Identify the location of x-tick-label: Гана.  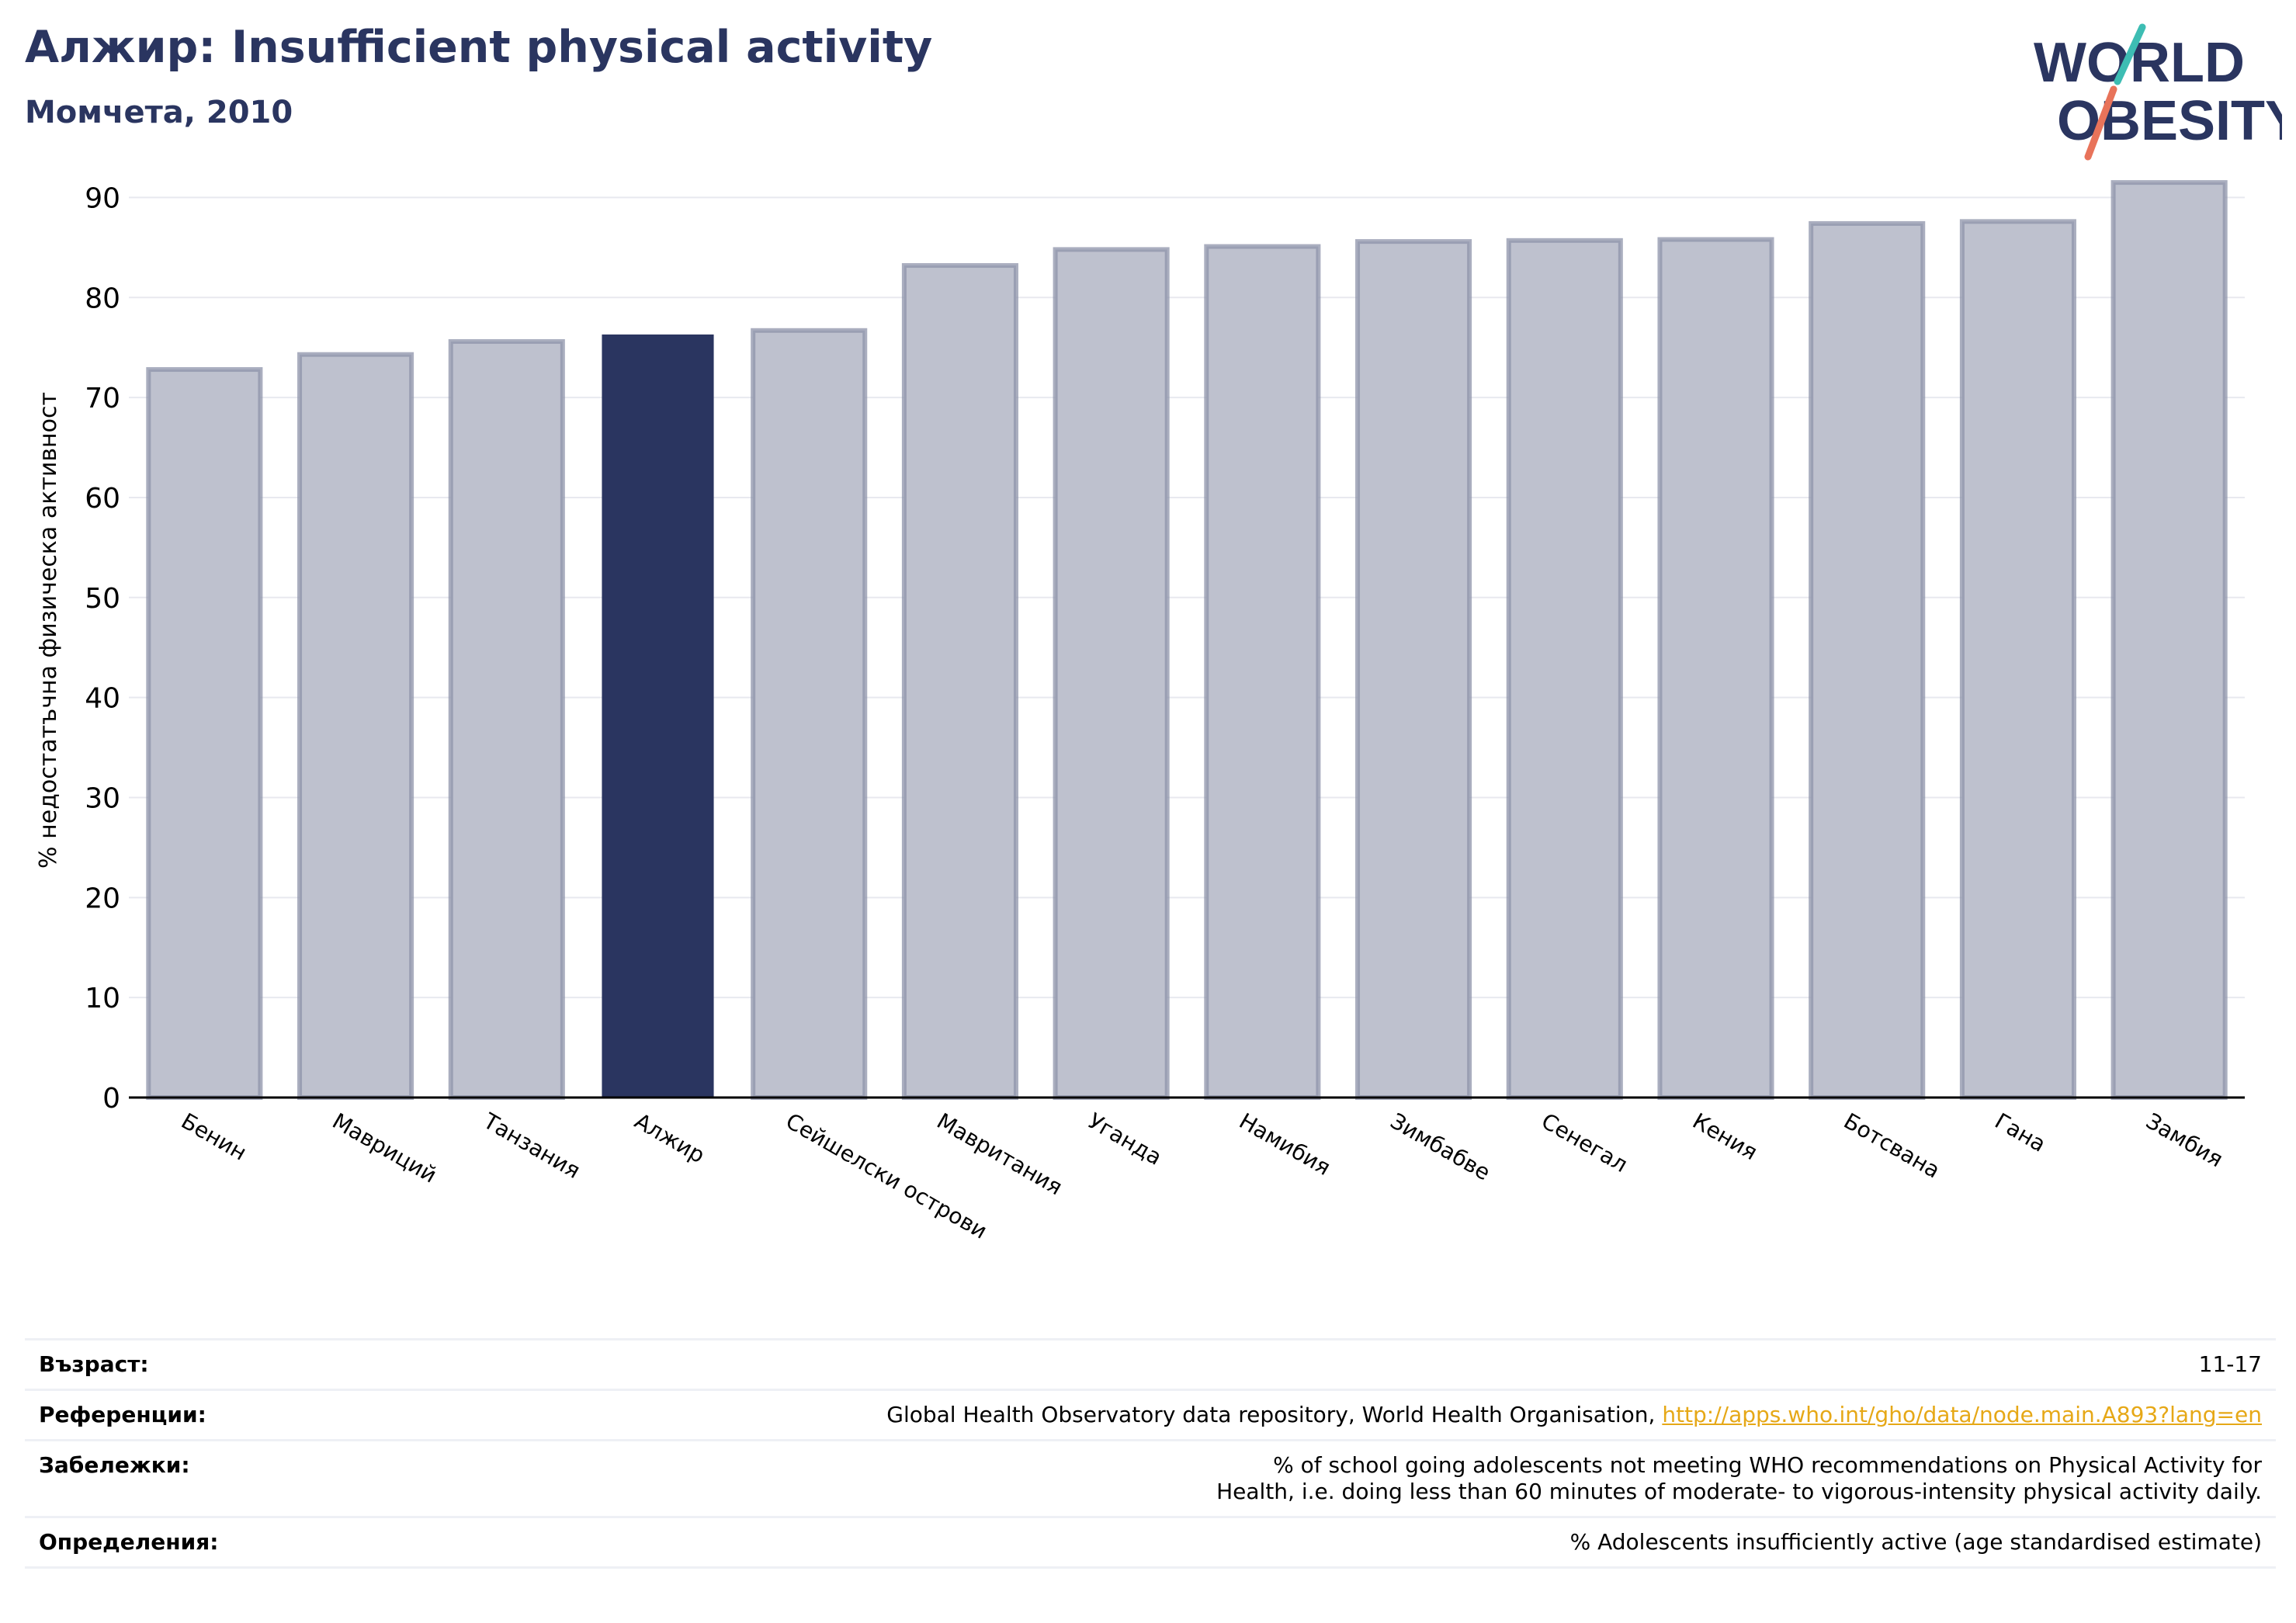
(2020, 1132).